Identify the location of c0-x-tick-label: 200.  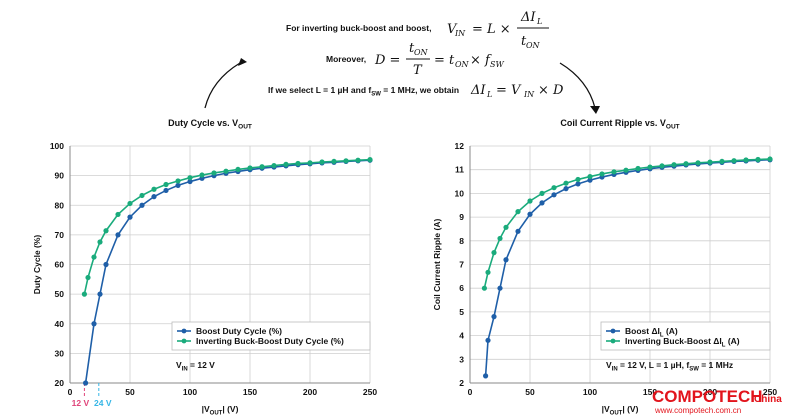
(310, 392).